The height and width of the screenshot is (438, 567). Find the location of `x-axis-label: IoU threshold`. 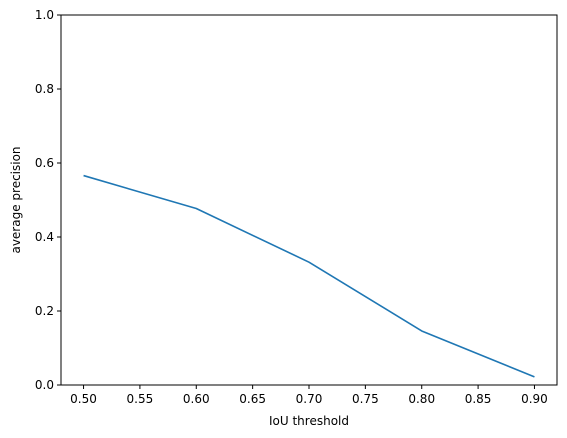

x-axis-label: IoU threshold is located at coordinates (309, 421).